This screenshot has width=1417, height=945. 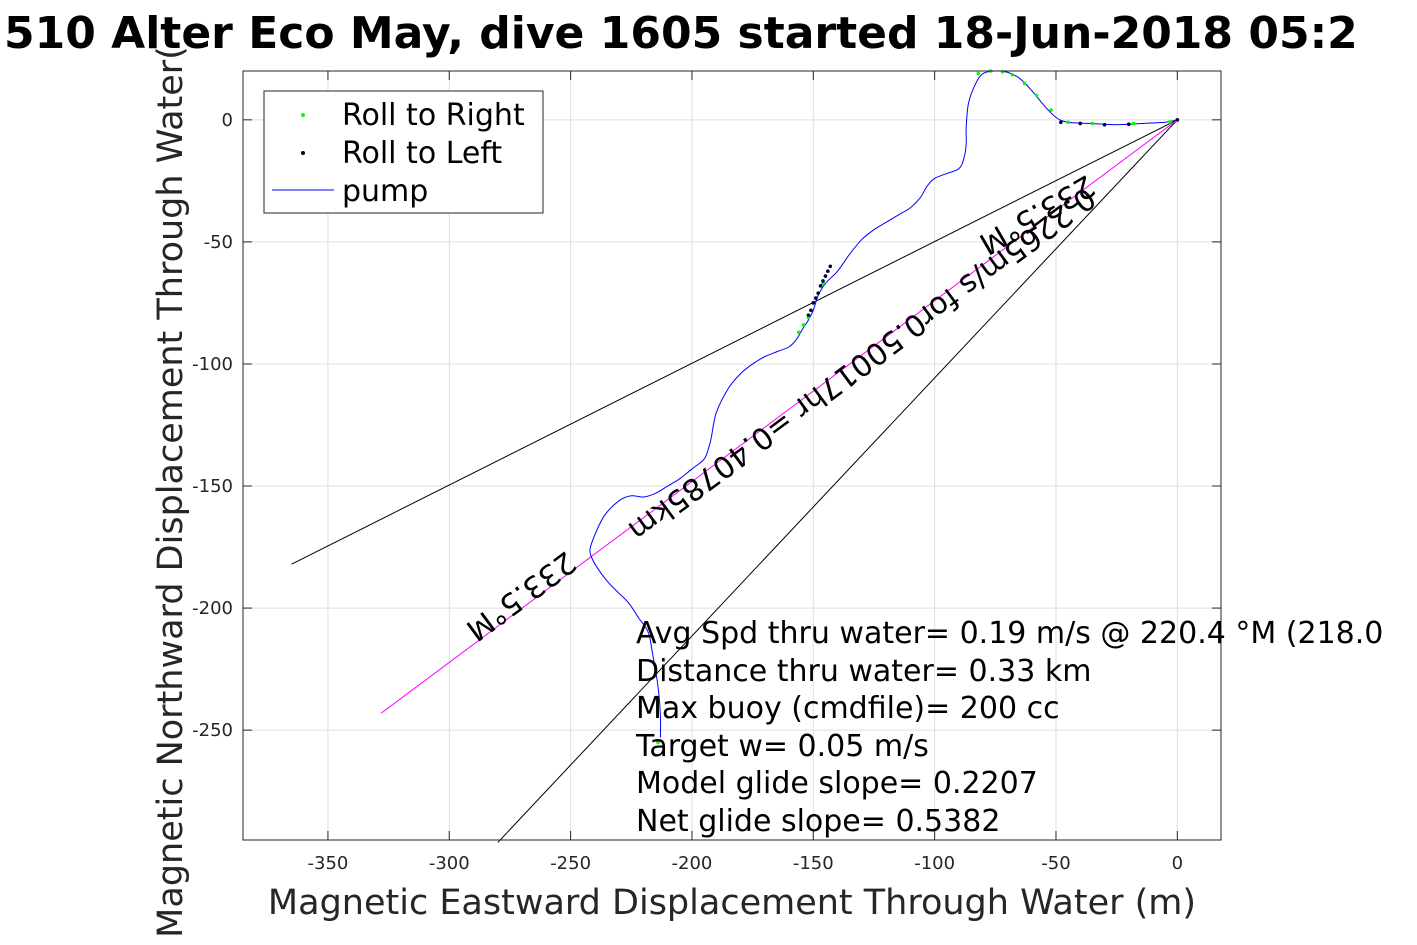 What do you see at coordinates (328, 863) in the screenshot?
I see `x-tick-label: -350` at bounding box center [328, 863].